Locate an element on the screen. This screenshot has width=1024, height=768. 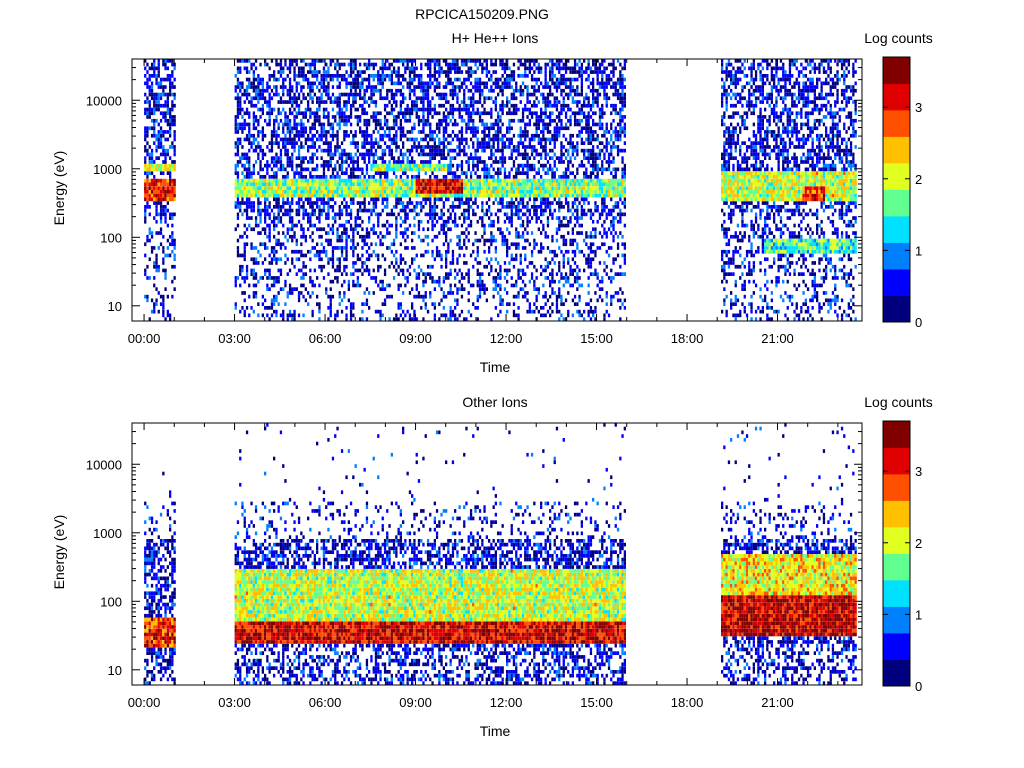
figure-title: RPCICA150209.PNG is located at coordinates (482, 14).